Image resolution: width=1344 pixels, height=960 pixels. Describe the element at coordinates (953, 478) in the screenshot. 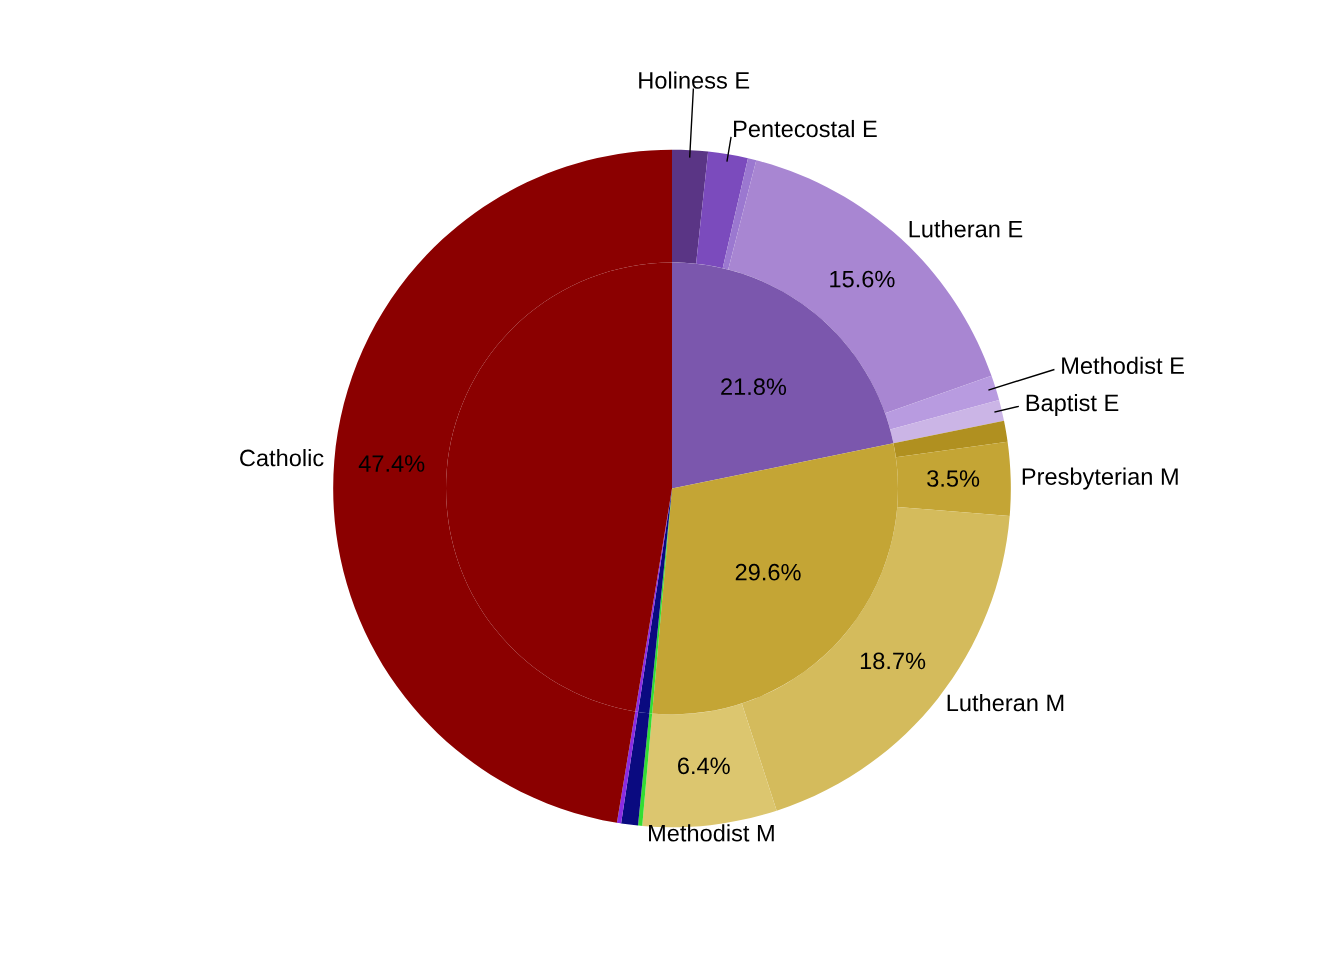

I see `data-label: 3.5%` at that location.